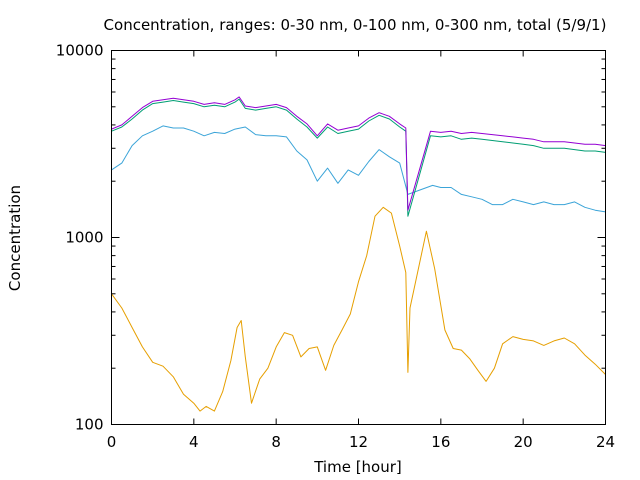 This screenshot has width=640, height=480. Describe the element at coordinates (80, 51) in the screenshot. I see `y-tick-label: 10000` at that location.